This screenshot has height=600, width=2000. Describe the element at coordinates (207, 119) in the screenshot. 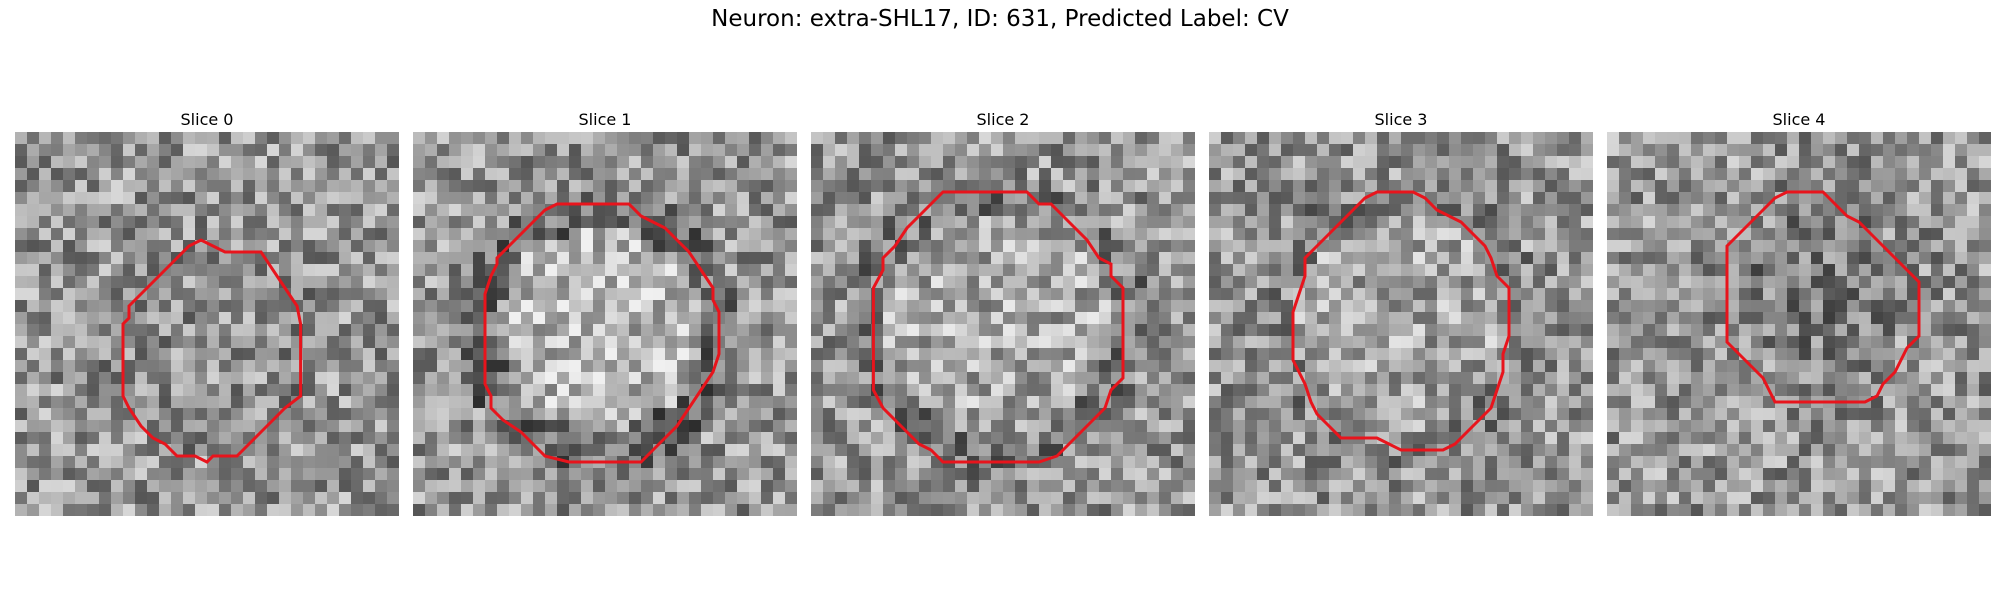

I see `slice-title: Slice 0` at that location.